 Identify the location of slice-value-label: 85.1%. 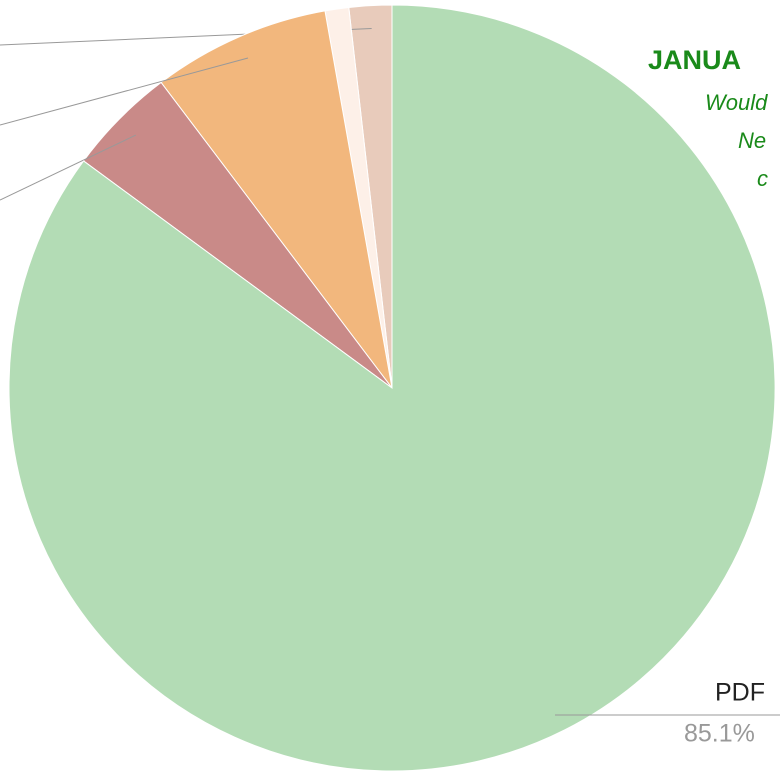
(719, 734).